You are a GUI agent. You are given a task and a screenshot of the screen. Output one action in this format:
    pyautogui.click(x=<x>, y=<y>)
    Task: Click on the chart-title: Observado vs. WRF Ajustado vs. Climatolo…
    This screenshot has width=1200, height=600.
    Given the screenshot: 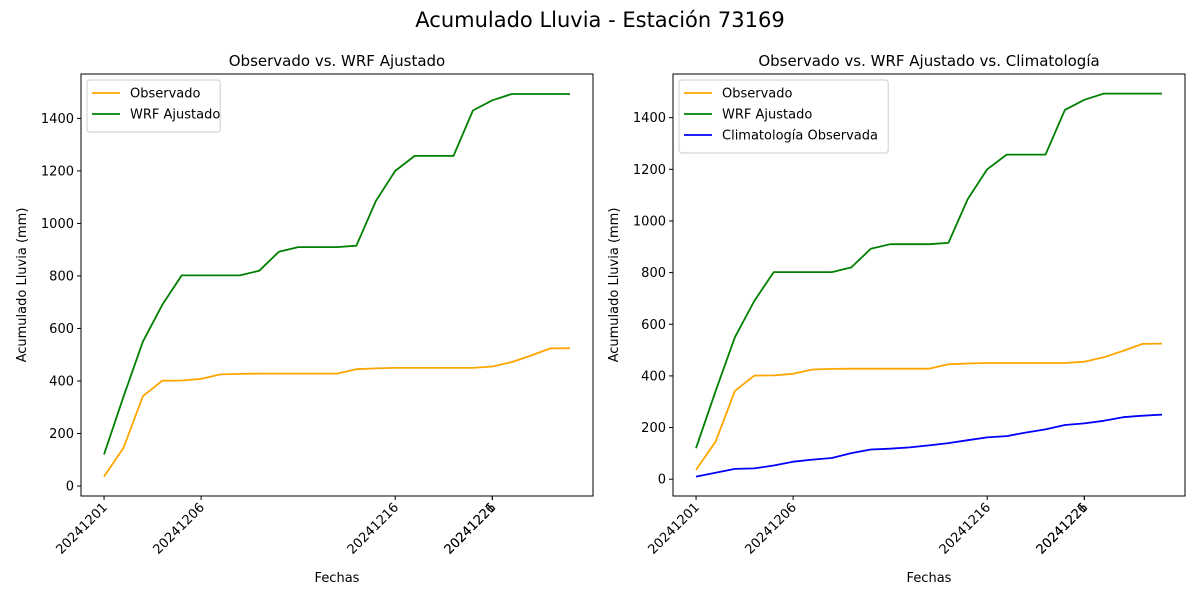 What is the action you would take?
    pyautogui.click(x=928, y=61)
    